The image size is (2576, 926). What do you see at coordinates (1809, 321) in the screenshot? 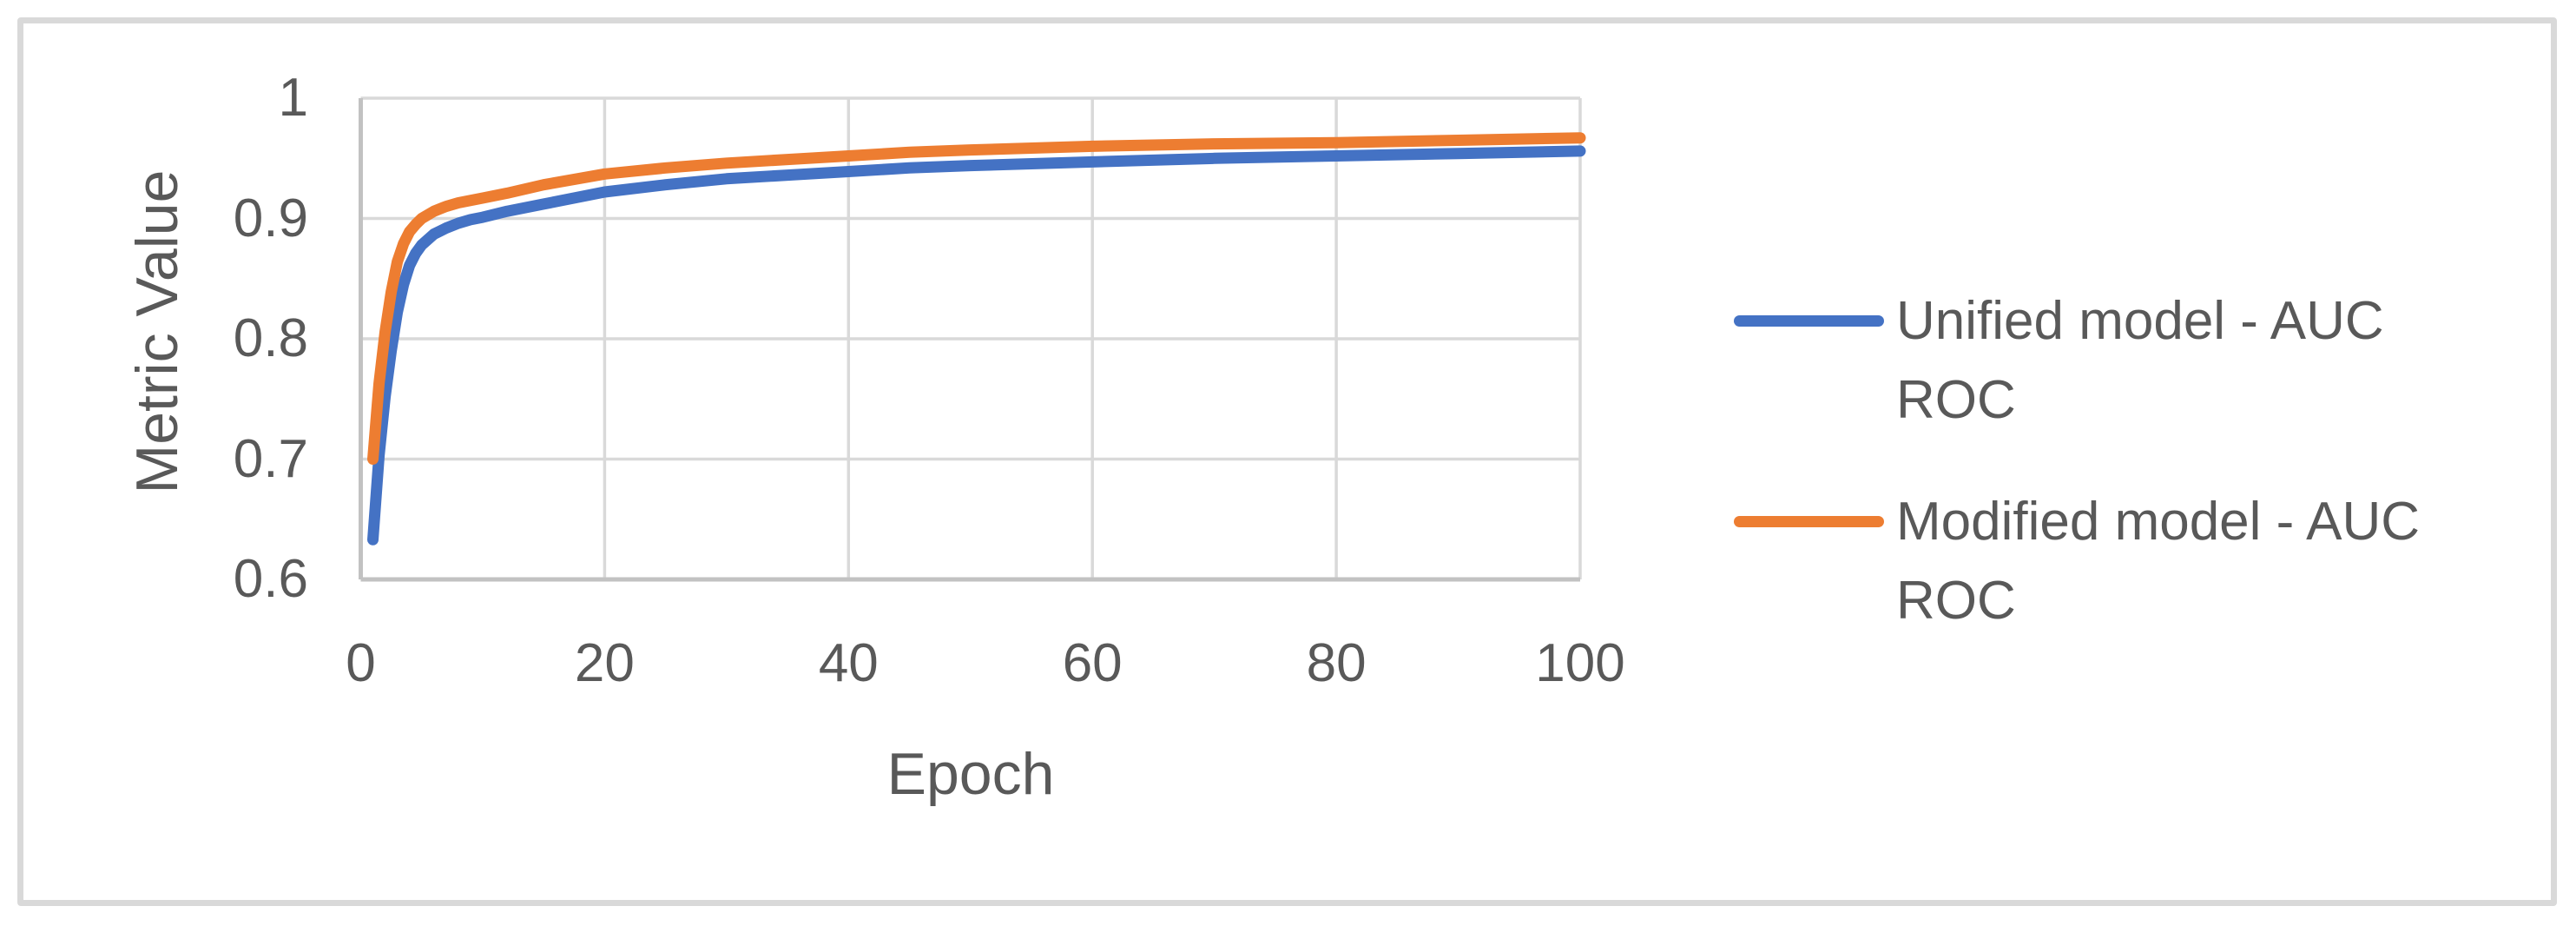
I see `legend-swatch-unified-model` at bounding box center [1809, 321].